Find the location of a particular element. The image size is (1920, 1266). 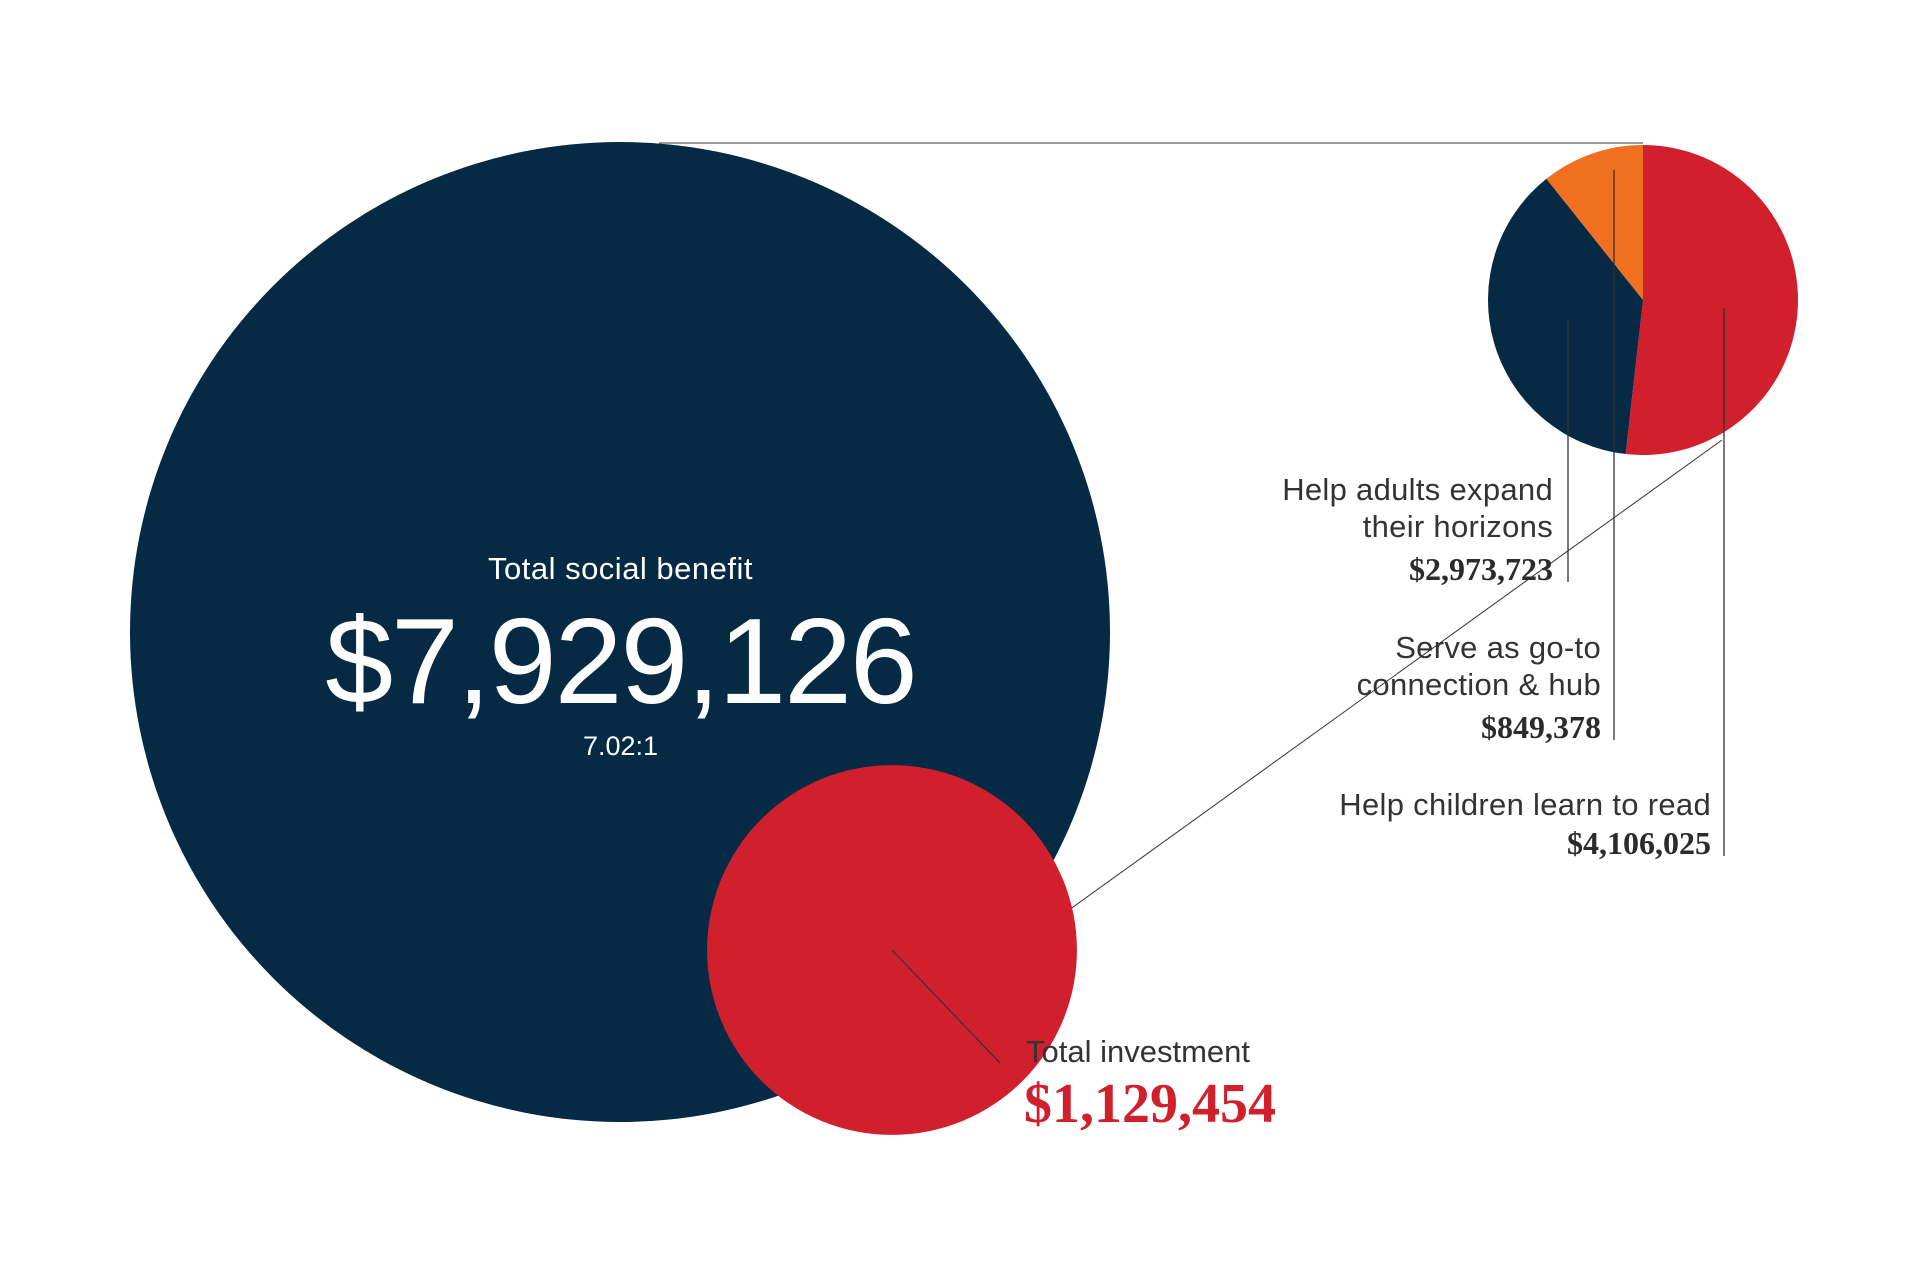

pie-slice-adults is located at coordinates (1565, 316).